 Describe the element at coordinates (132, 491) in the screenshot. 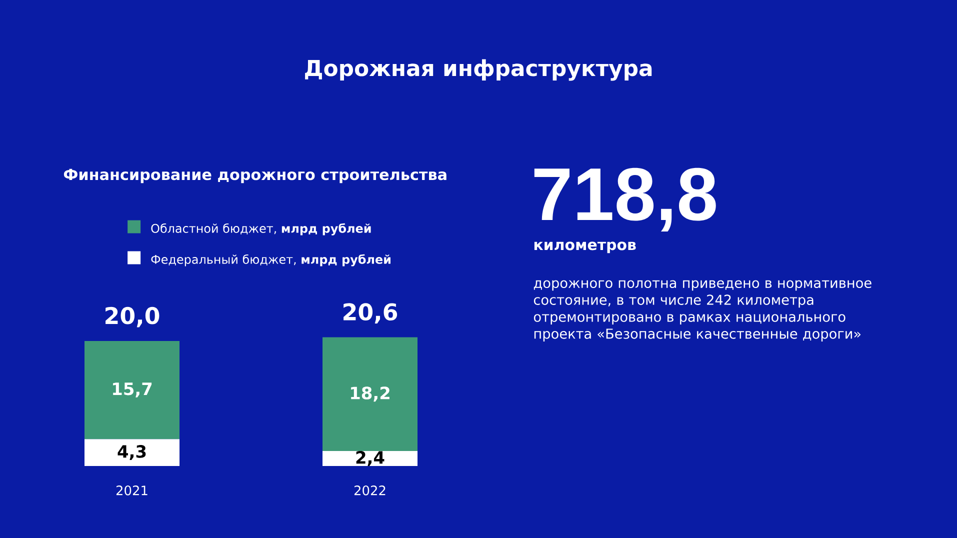

I see `x-tick-label: 2021` at that location.